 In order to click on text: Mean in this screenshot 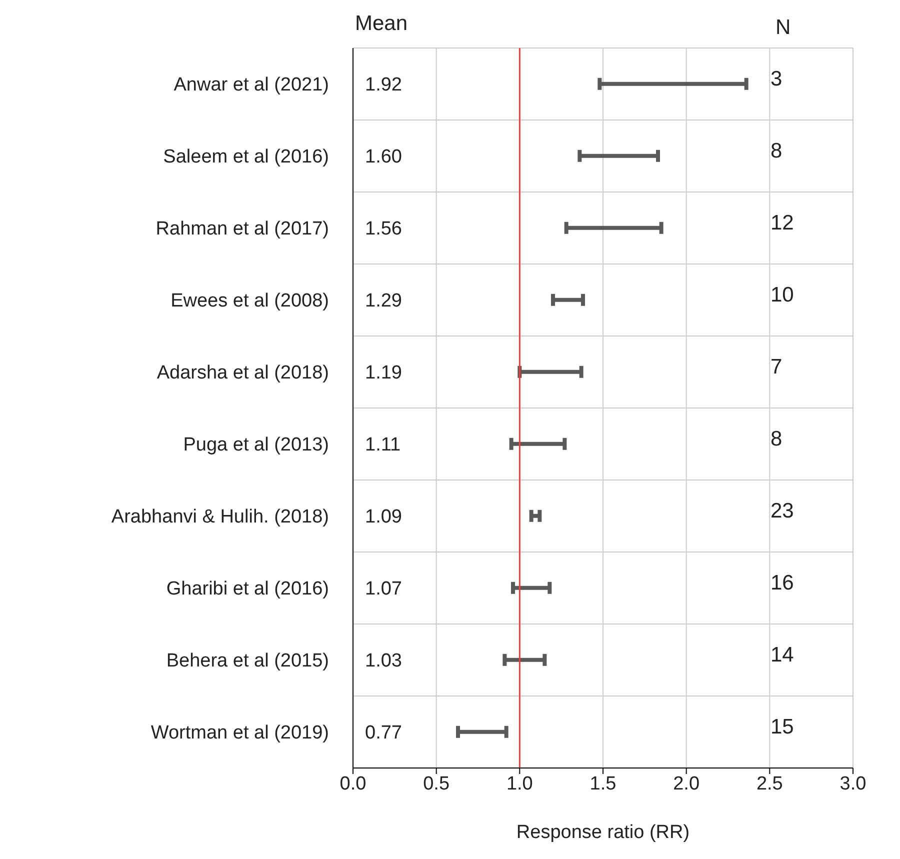, I will do `click(381, 23)`.